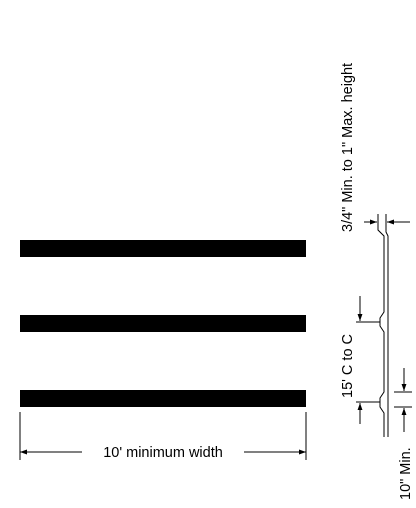 The width and height of the screenshot is (416, 508). Describe the element at coordinates (163, 453) in the screenshot. I see `width-label: 10' minimum width` at that location.